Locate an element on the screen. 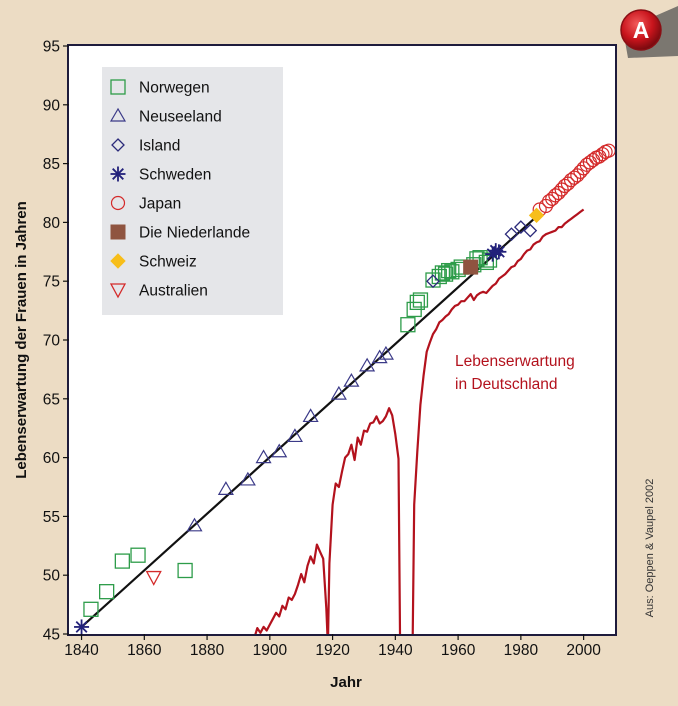 This screenshot has height=706, width=678. x-tick-label: 1980 is located at coordinates (521, 650).